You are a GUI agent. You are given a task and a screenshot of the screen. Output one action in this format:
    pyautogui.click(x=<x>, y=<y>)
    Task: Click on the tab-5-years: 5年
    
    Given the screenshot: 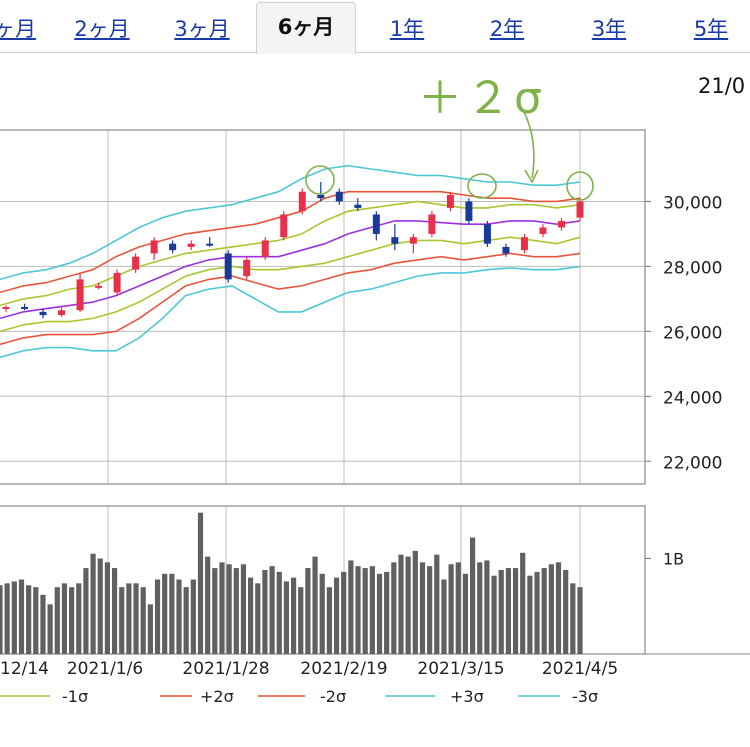 What is the action you would take?
    pyautogui.click(x=711, y=29)
    